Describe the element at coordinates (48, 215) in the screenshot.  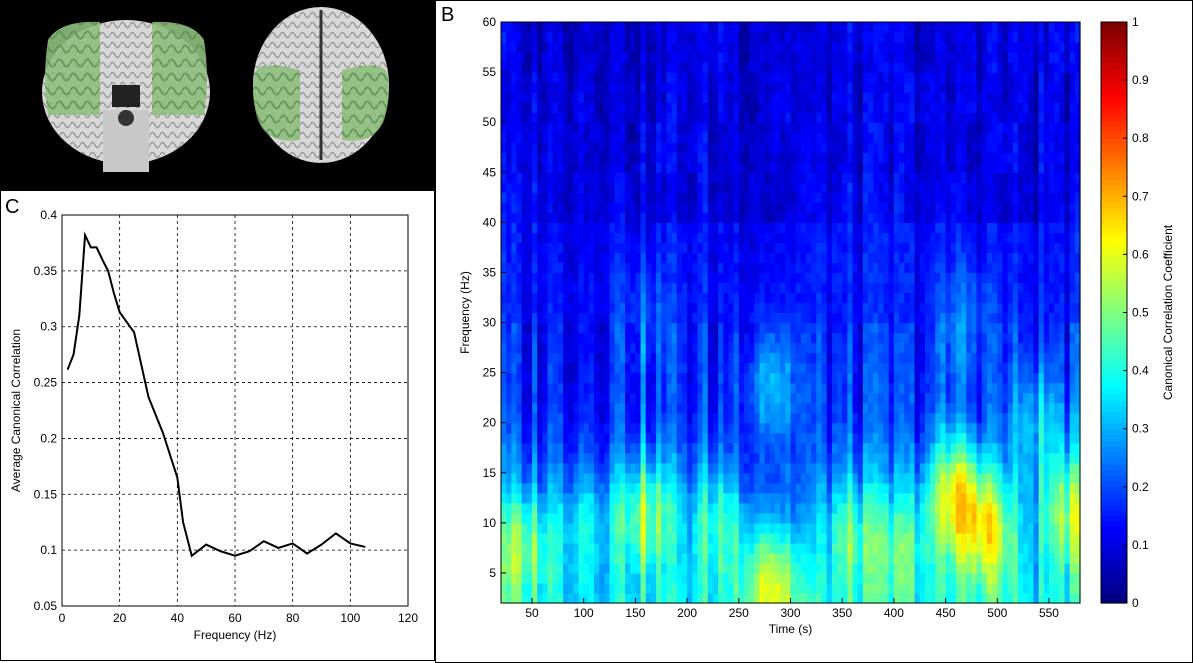
I see `y-tick-label: 0.4` at that location.